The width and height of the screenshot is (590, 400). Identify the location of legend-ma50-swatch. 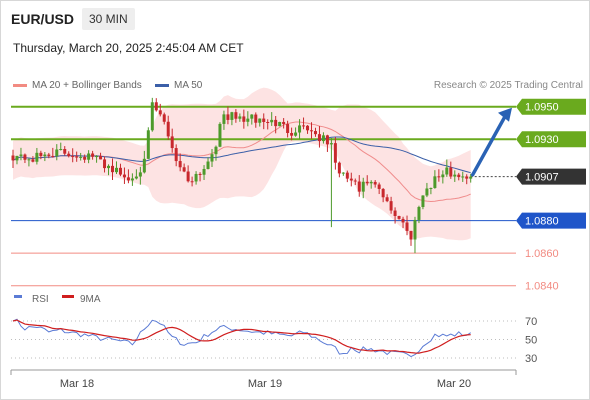
(162, 85).